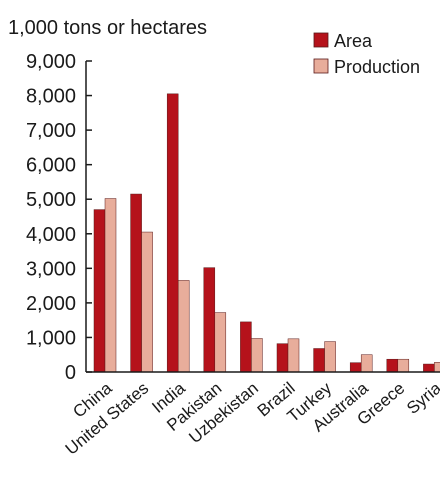 Image resolution: width=440 pixels, height=481 pixels. What do you see at coordinates (147, 302) in the screenshot?
I see `bar-production-united-states` at bounding box center [147, 302].